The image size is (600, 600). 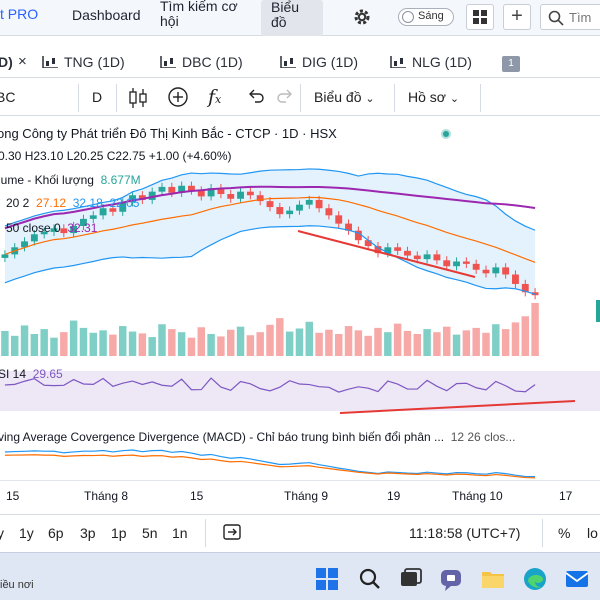 I want to click on redo-icon, so click(x=285, y=97).